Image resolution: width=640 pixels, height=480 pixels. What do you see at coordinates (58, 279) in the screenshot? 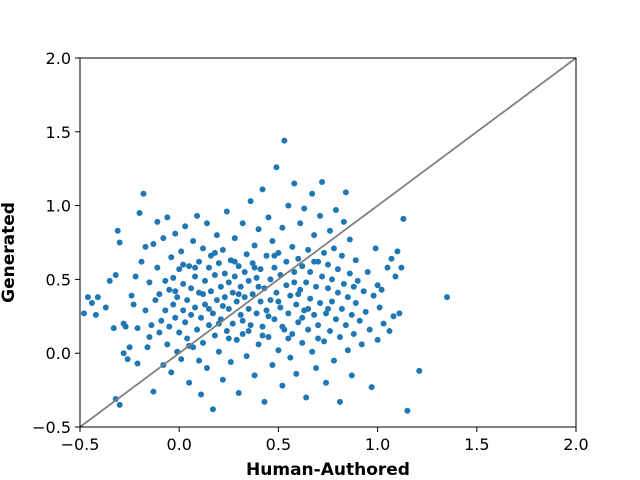
I see `y-tick-label: 0.5` at bounding box center [58, 279].